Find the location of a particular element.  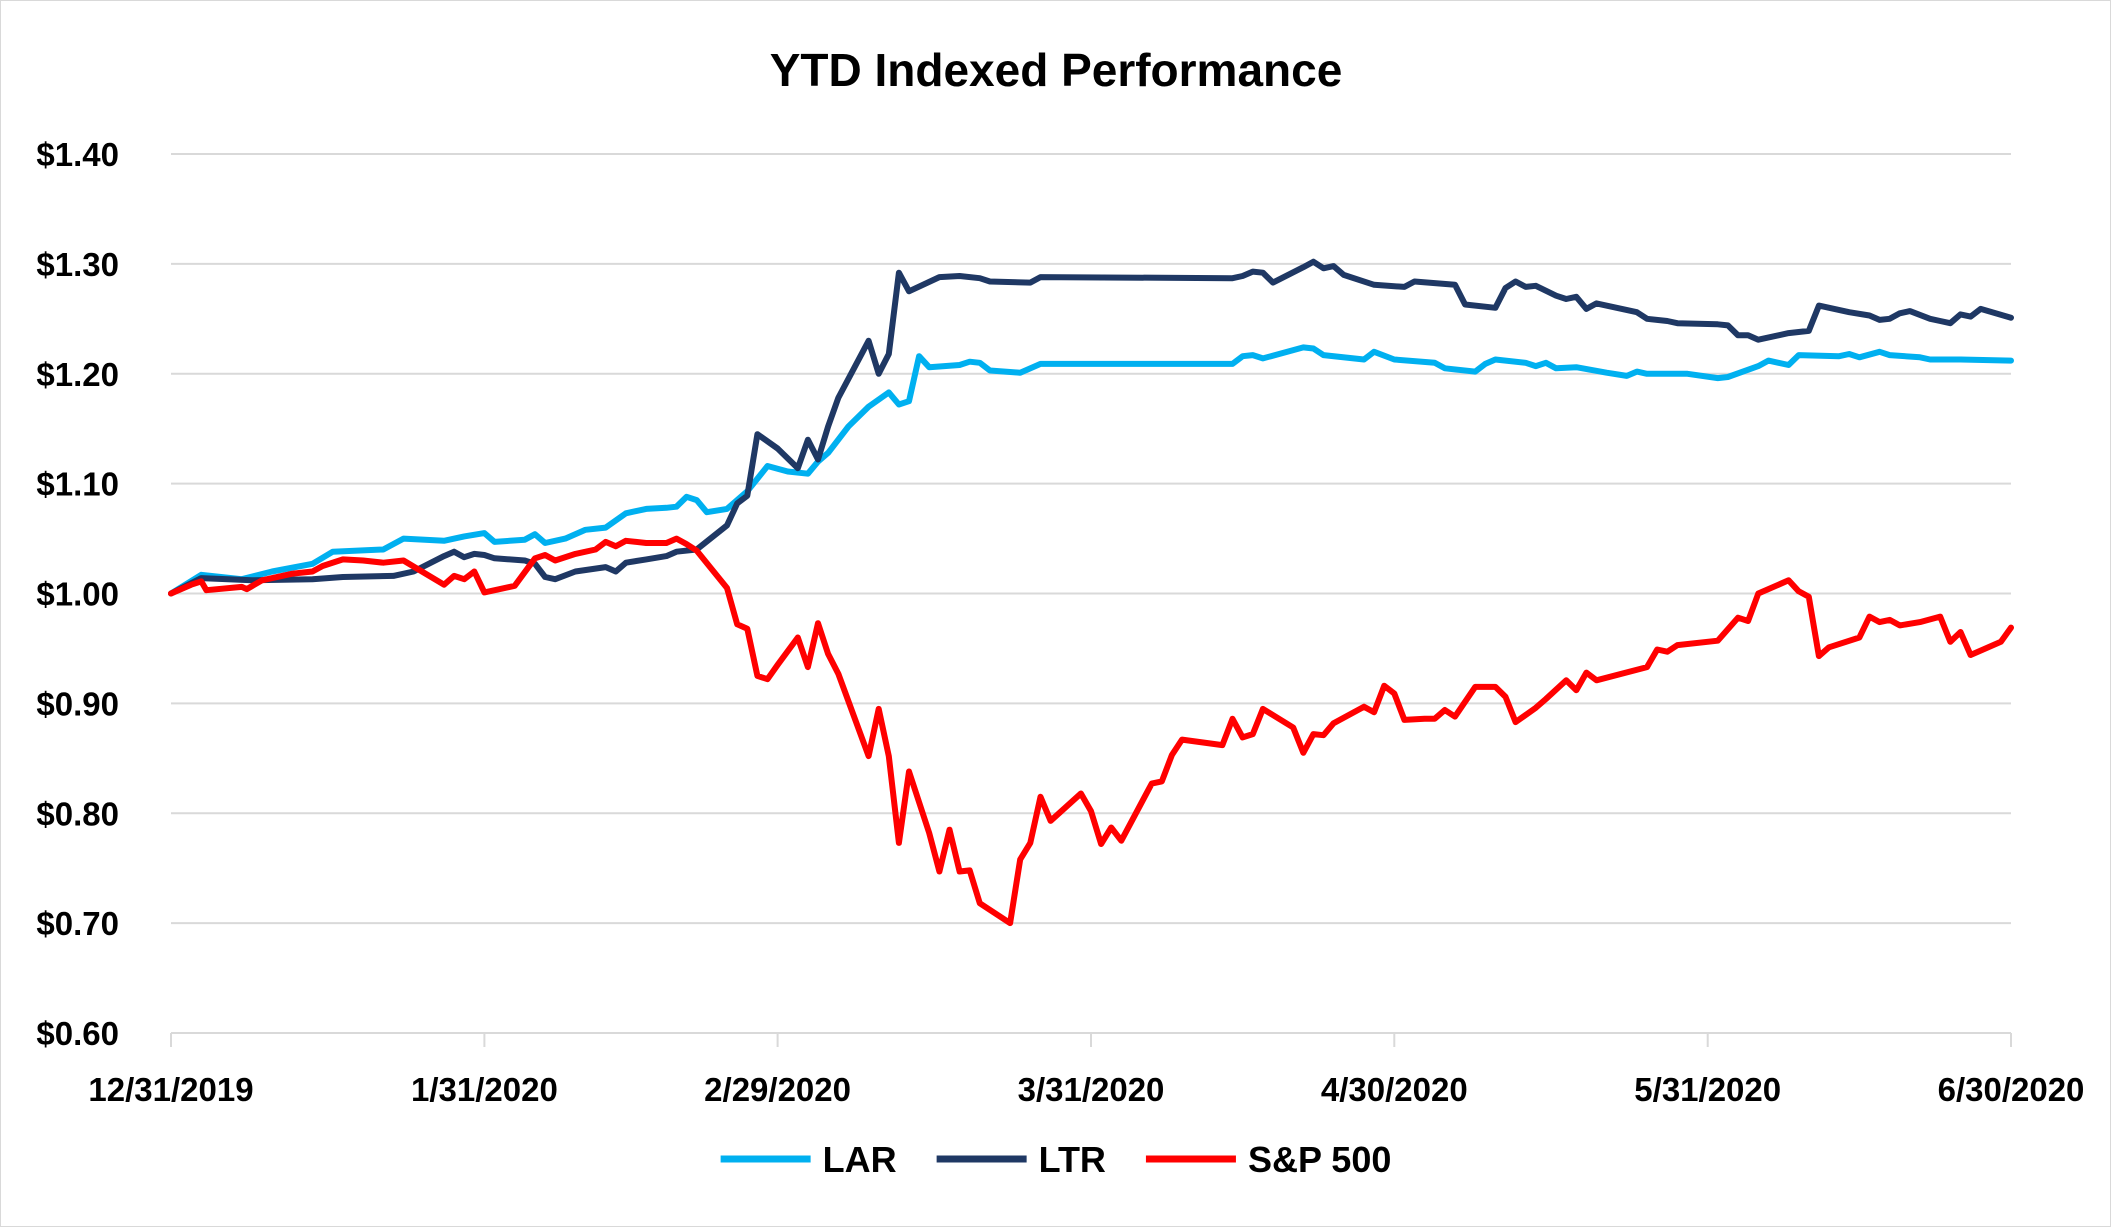

y-tick-label: $1.00 is located at coordinates (77, 594).